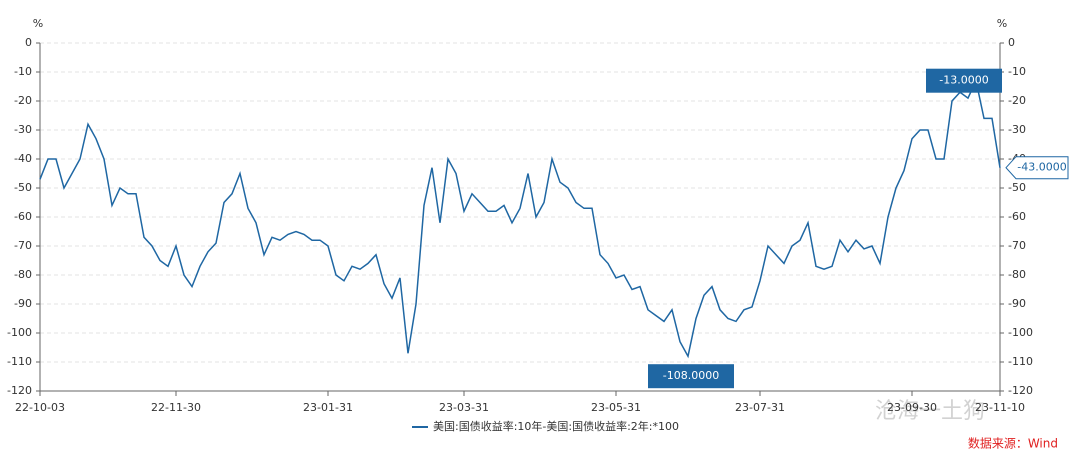 The height and width of the screenshot is (462, 1080). I want to click on y2-tick-label: -50, so click(1017, 187).